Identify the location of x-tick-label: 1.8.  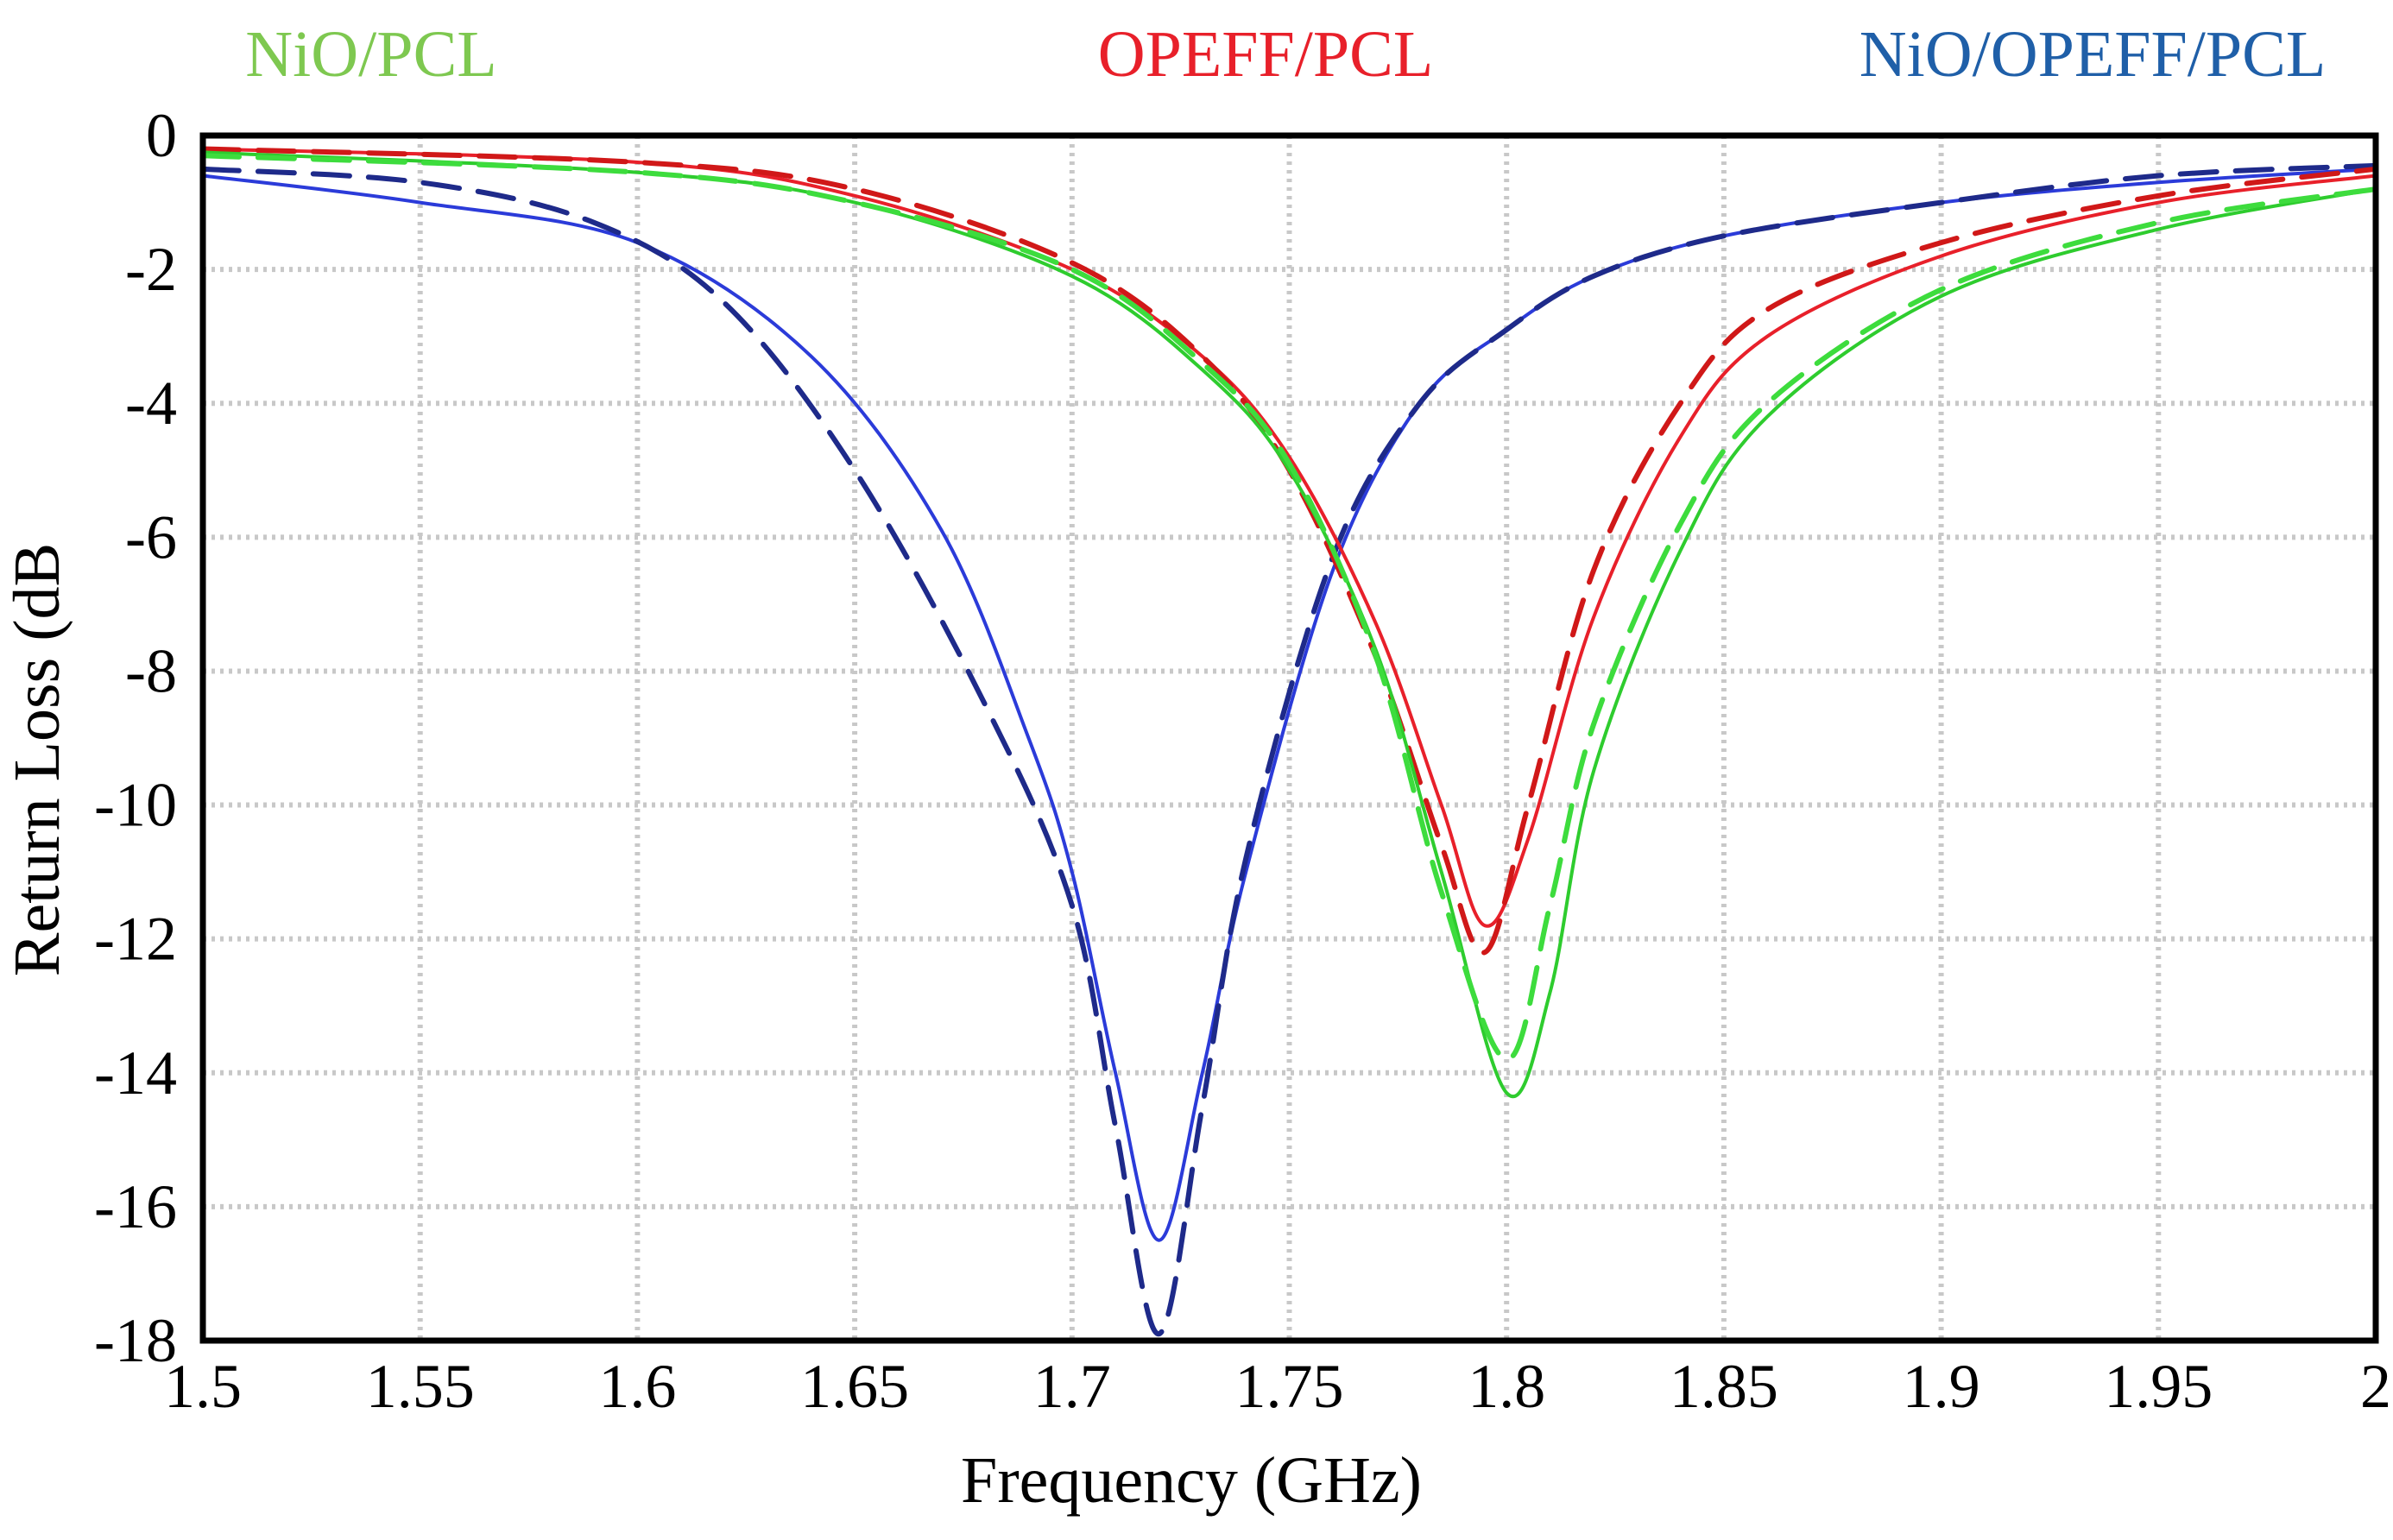
(1506, 1386).